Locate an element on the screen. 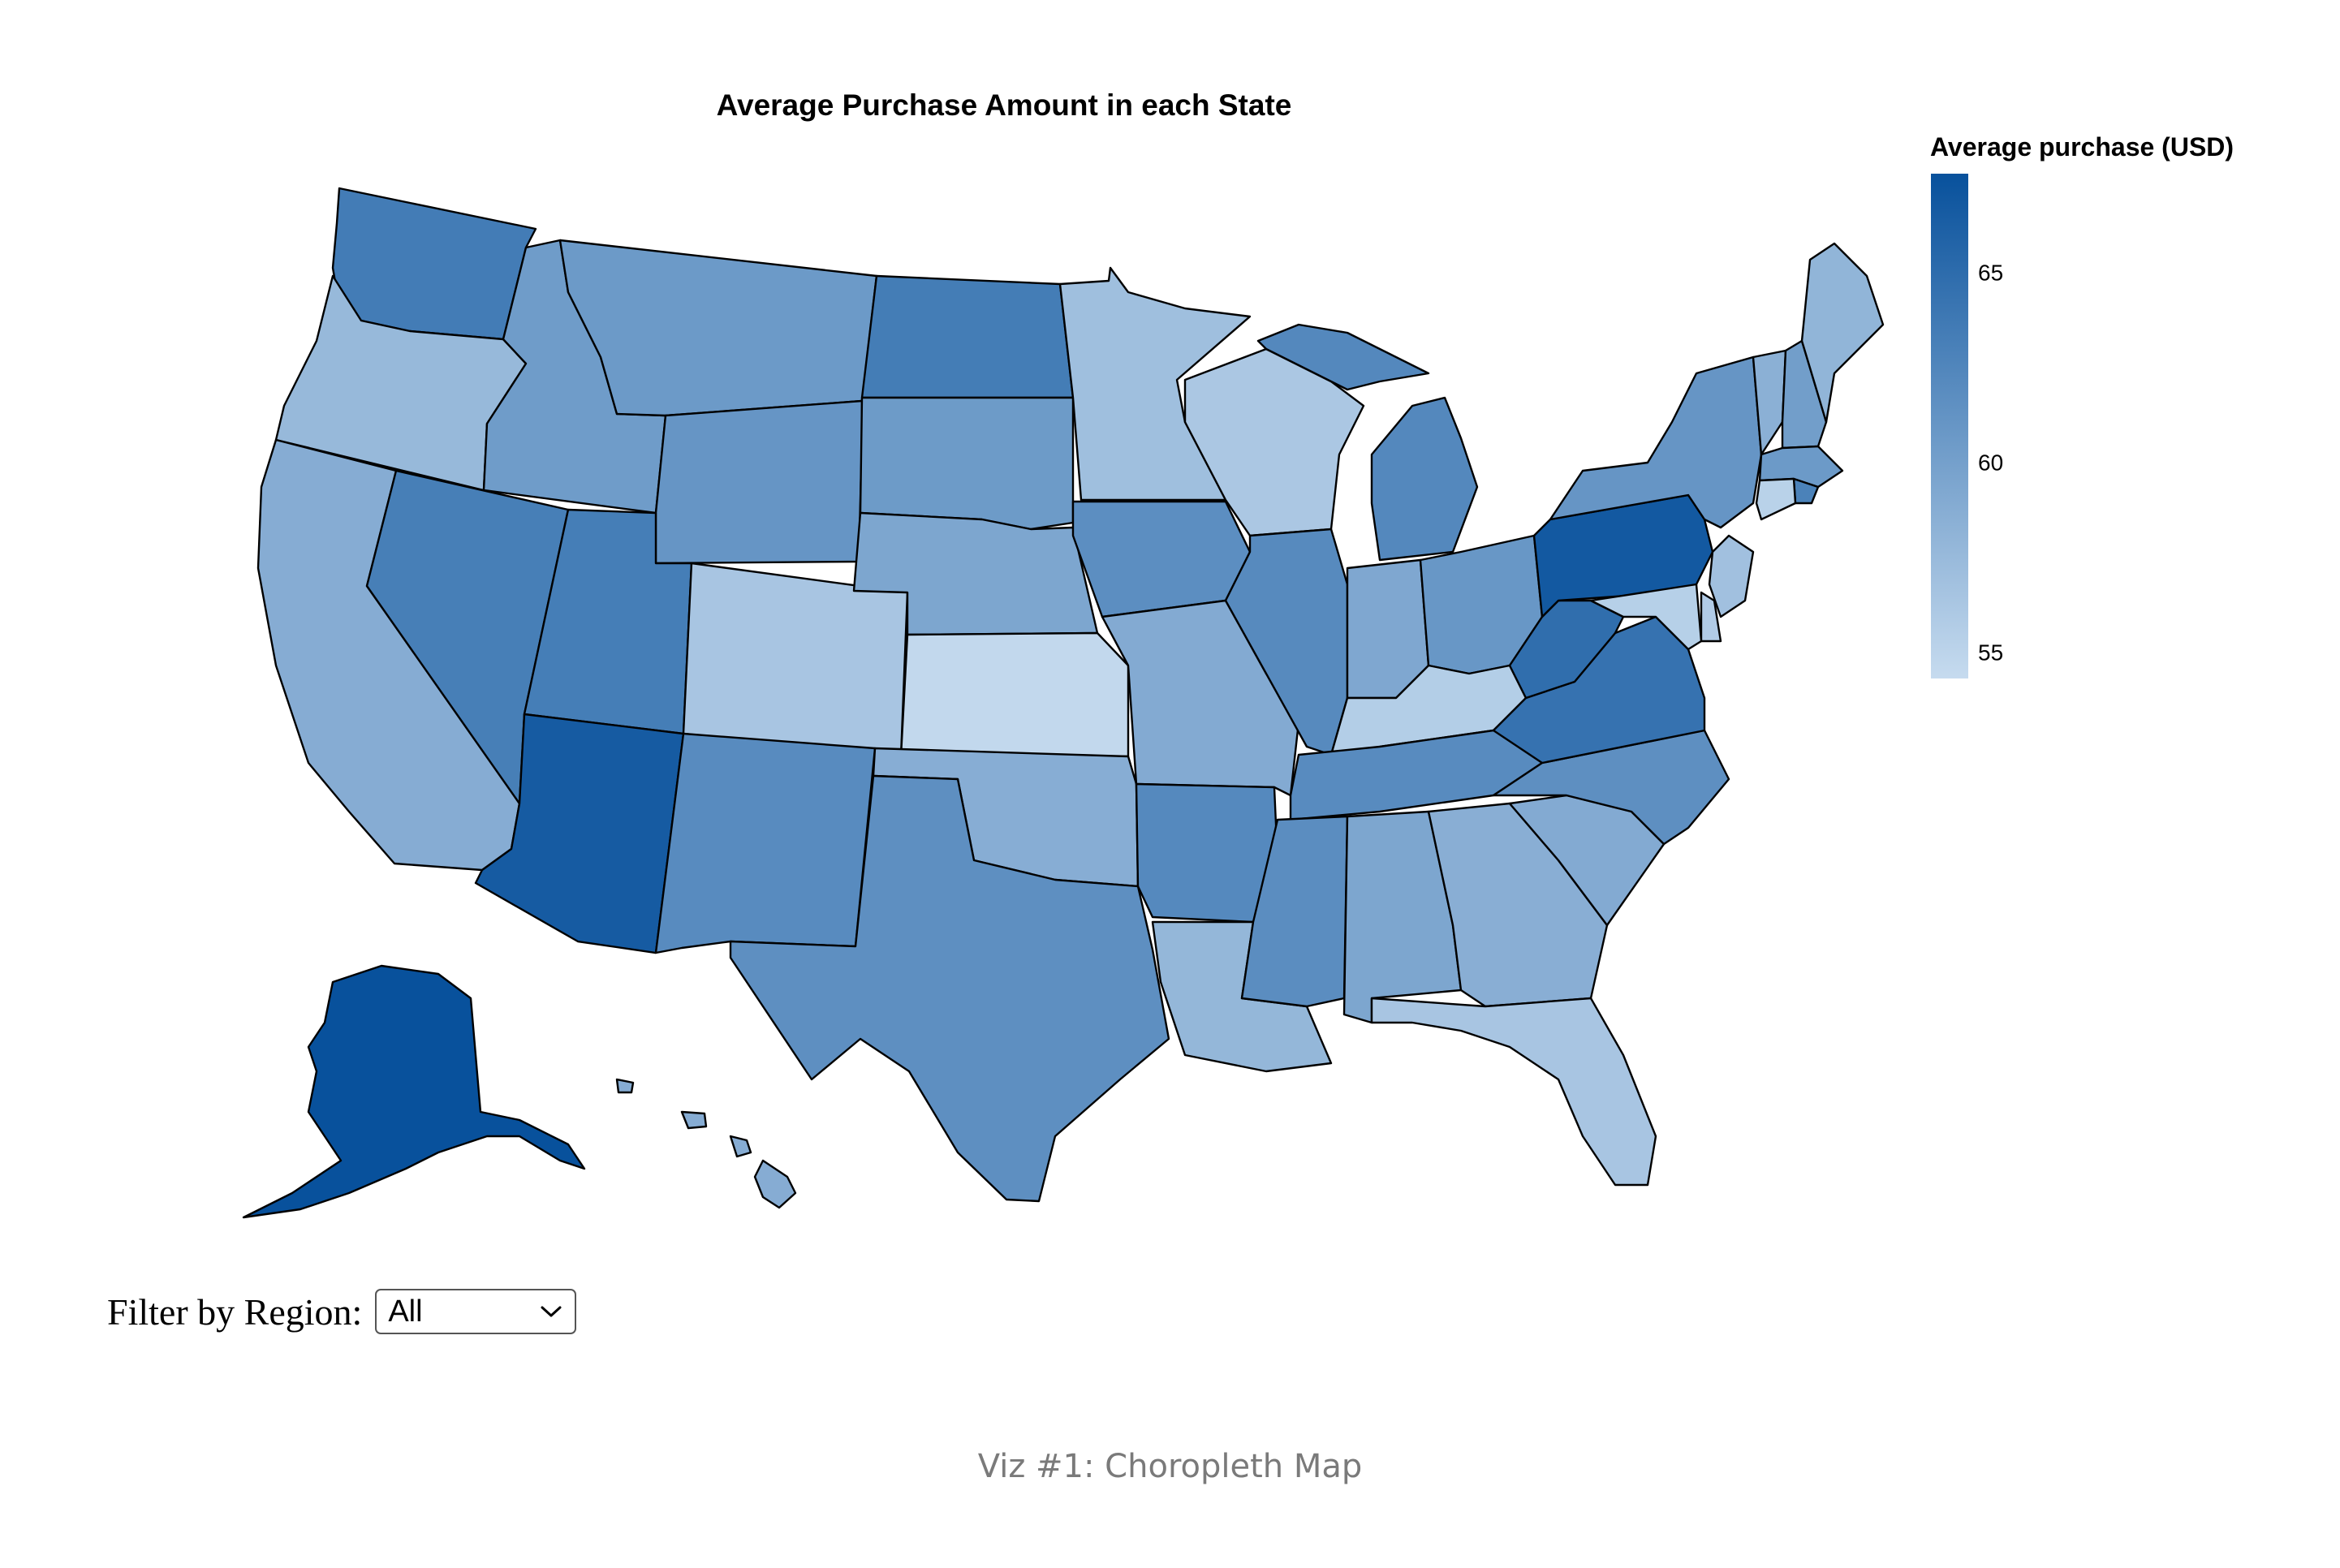 The height and width of the screenshot is (1568, 2340). region-select: All is located at coordinates (476, 1312).